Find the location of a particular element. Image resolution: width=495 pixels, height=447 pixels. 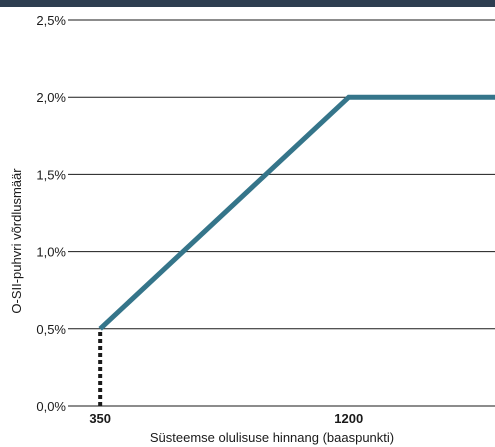

x-axis-title: Süsteemse olulisuse hinnang (baaspunkti) is located at coordinates (272, 437).